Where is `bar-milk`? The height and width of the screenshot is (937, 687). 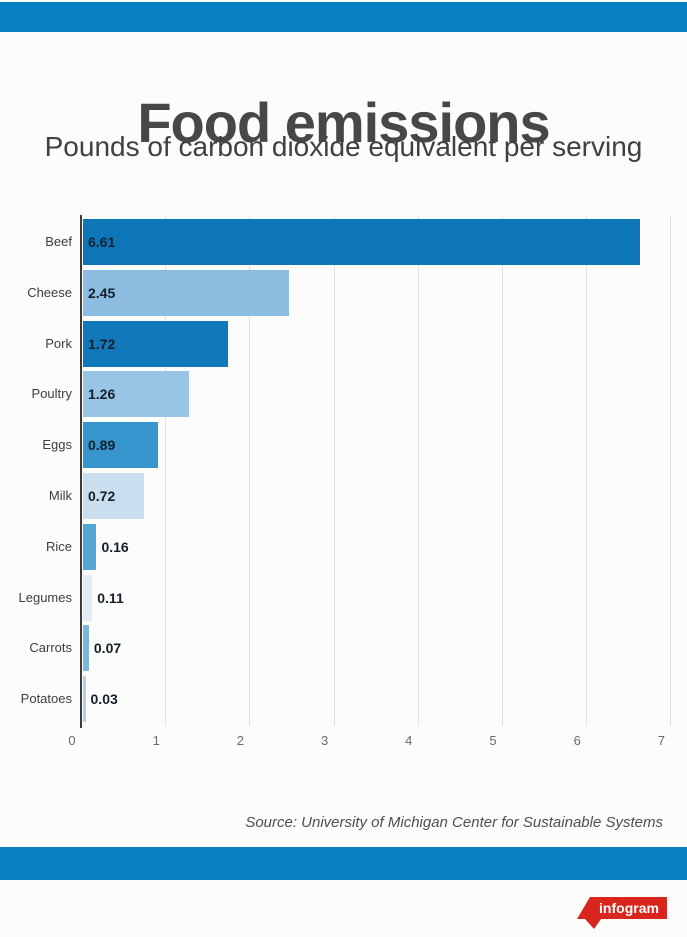
bar-milk is located at coordinates (113, 496).